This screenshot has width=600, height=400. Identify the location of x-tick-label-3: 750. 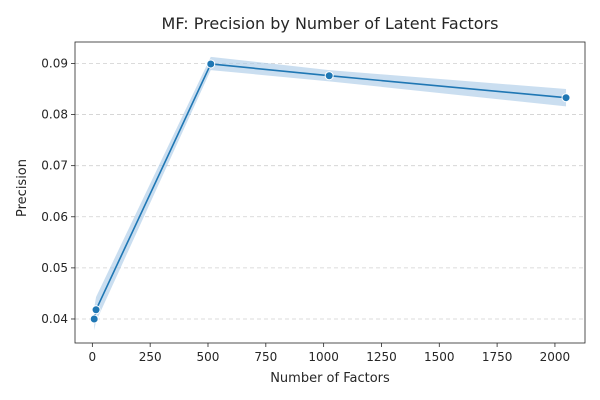
(265, 357).